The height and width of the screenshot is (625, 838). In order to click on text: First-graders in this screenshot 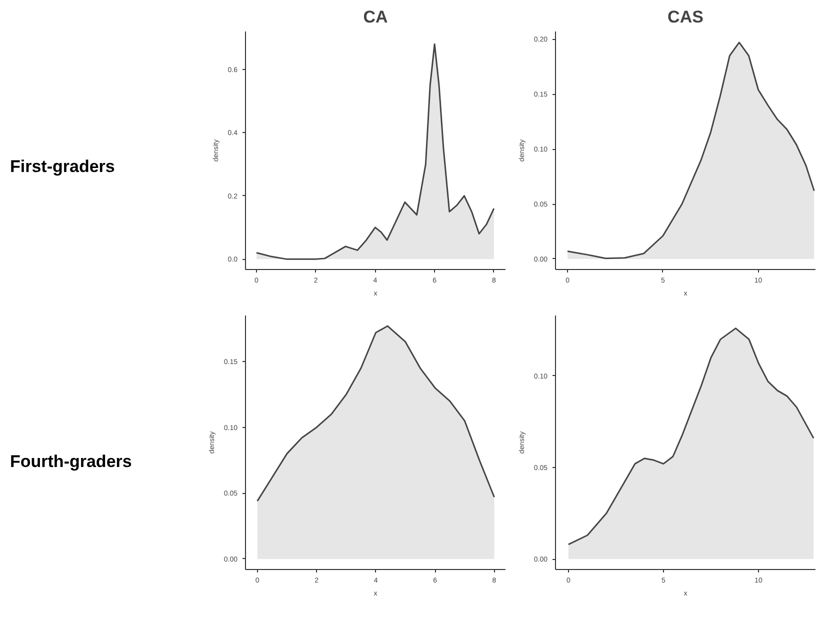, I will do `click(62, 167)`.